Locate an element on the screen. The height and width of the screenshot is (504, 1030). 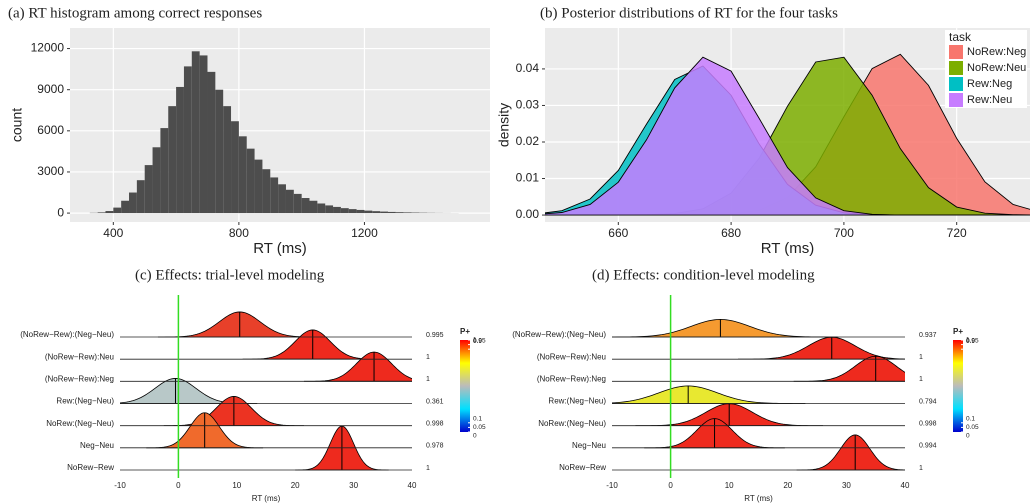
panel-title: (c) Effects: trial-level modeling is located at coordinates (230, 275).